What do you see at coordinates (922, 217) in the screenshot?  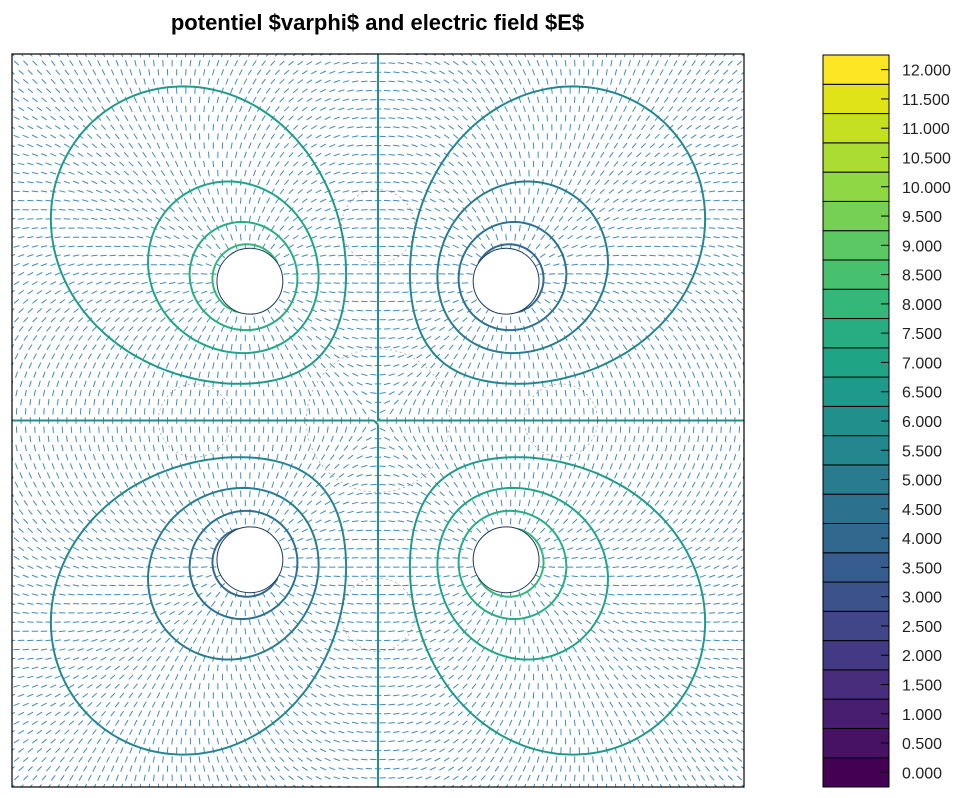 I see `colorbar-tick-label: 9.500` at bounding box center [922, 217].